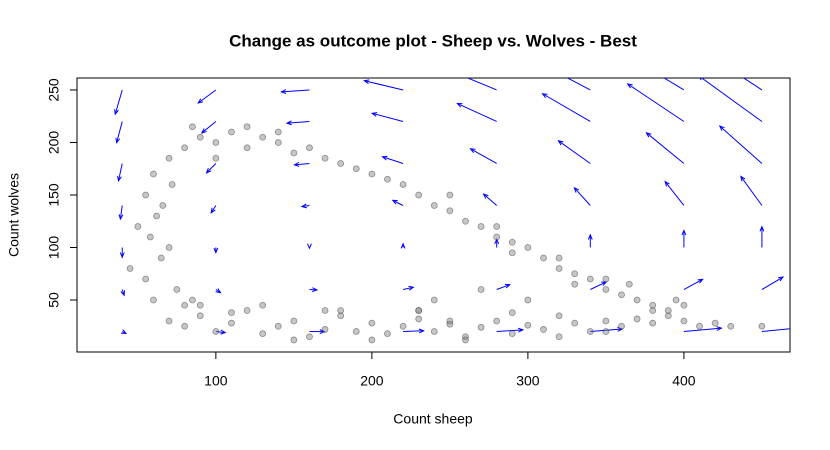 Image resolution: width=830 pixels, height=450 pixels. I want to click on x-tick-label: 400, so click(684, 381).